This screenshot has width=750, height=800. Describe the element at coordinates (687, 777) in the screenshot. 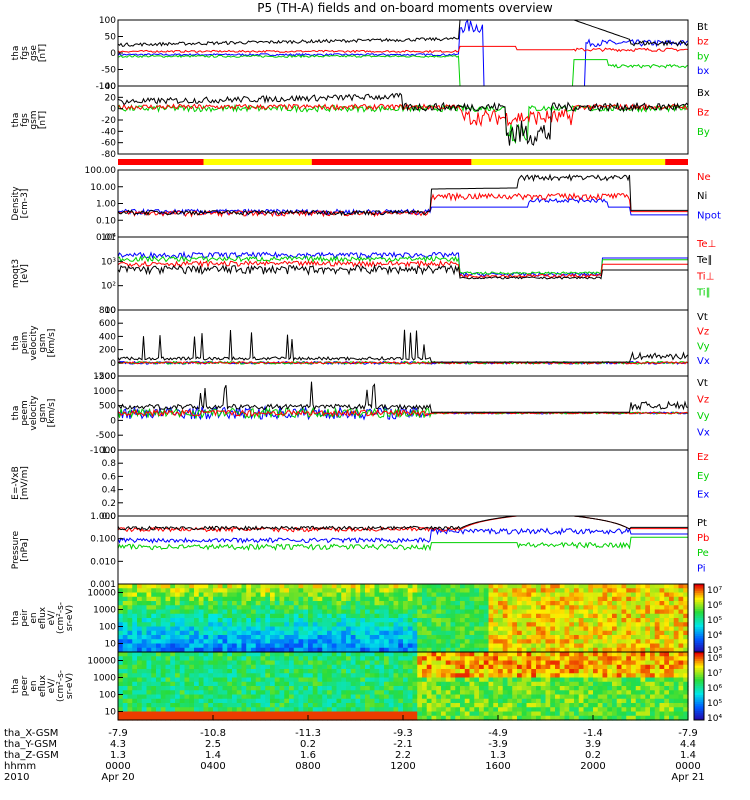

I see `ephemeris-value: Apr 21` at that location.